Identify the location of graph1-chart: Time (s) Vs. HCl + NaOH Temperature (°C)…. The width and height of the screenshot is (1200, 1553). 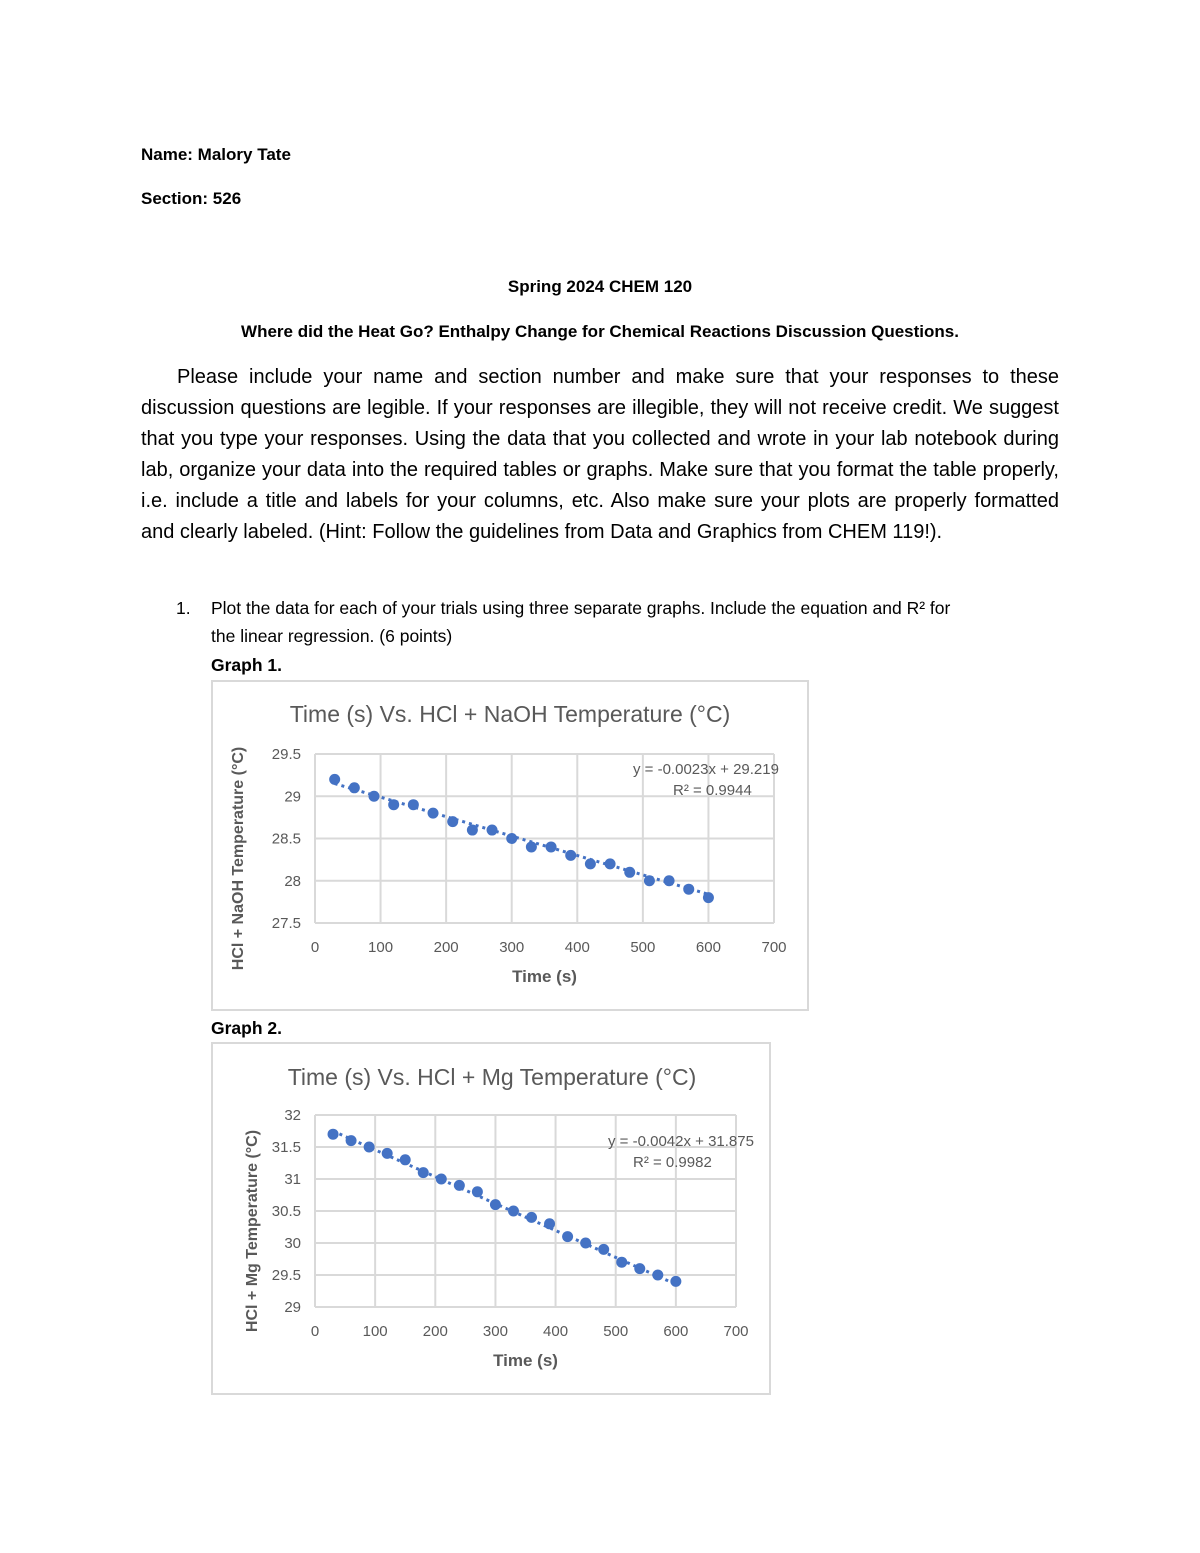
(510, 845).